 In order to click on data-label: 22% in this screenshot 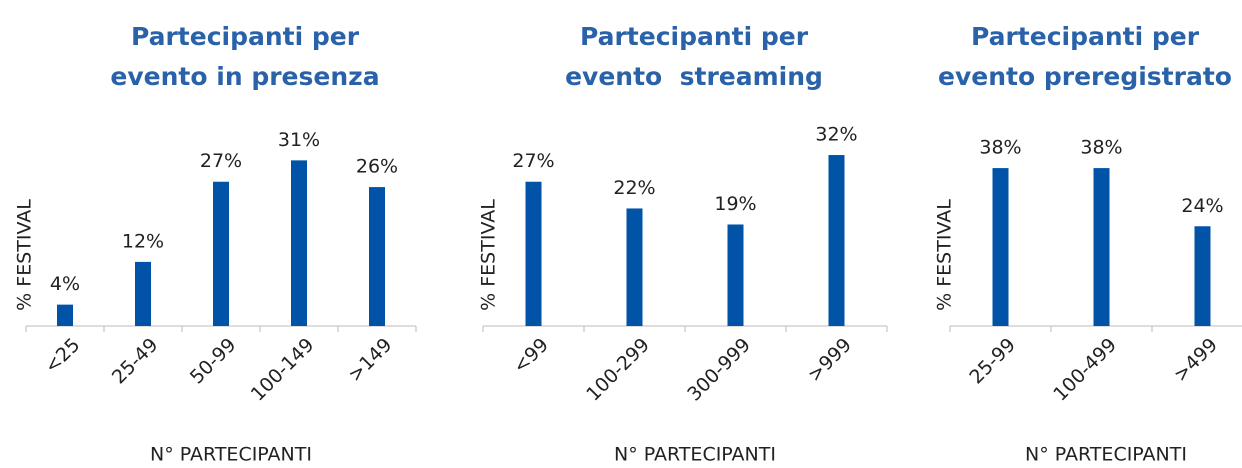, I will do `click(634, 188)`.